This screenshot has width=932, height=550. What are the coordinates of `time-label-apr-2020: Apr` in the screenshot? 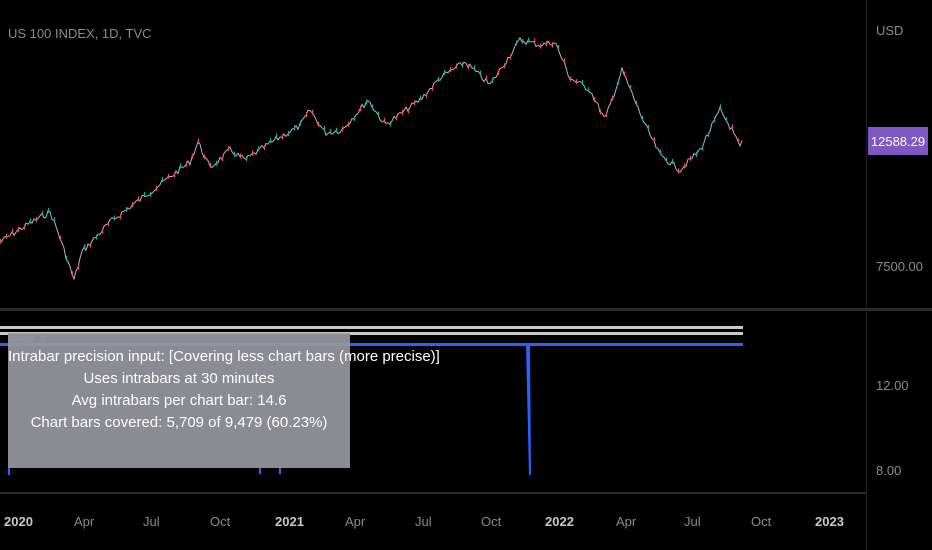 It's located at (84, 521).